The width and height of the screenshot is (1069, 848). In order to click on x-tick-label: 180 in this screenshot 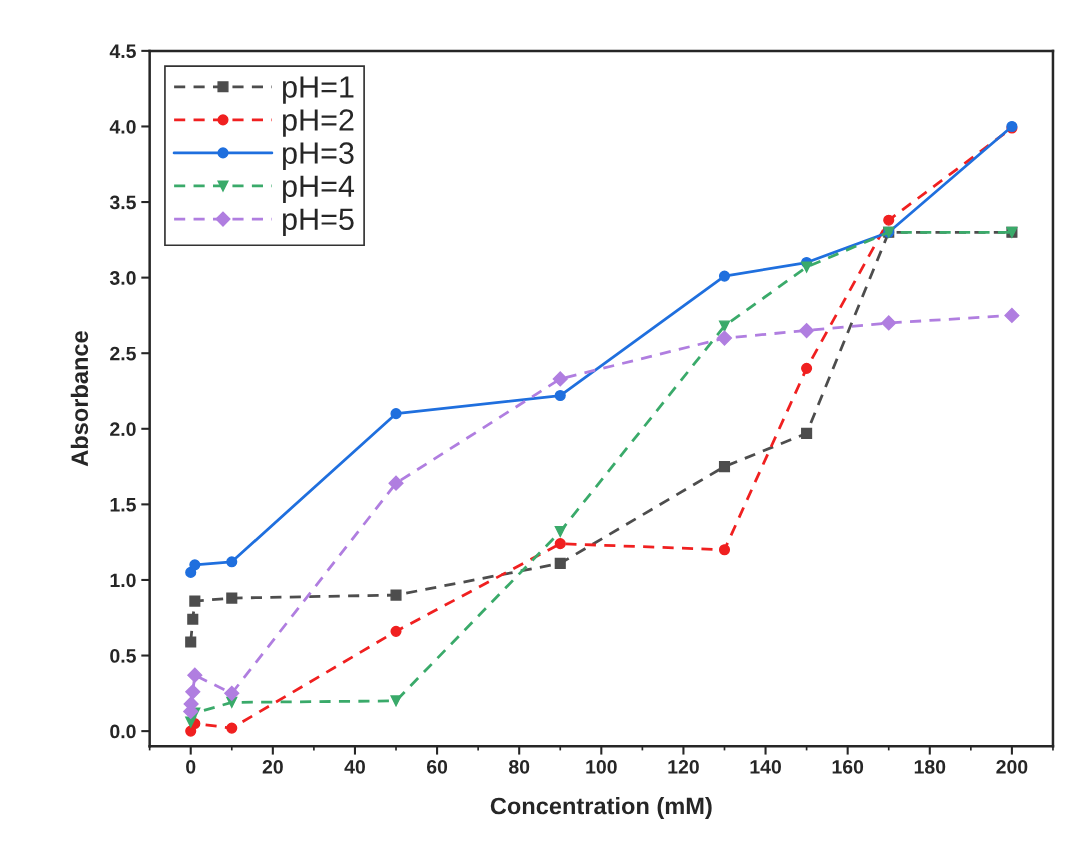, I will do `click(930, 766)`.